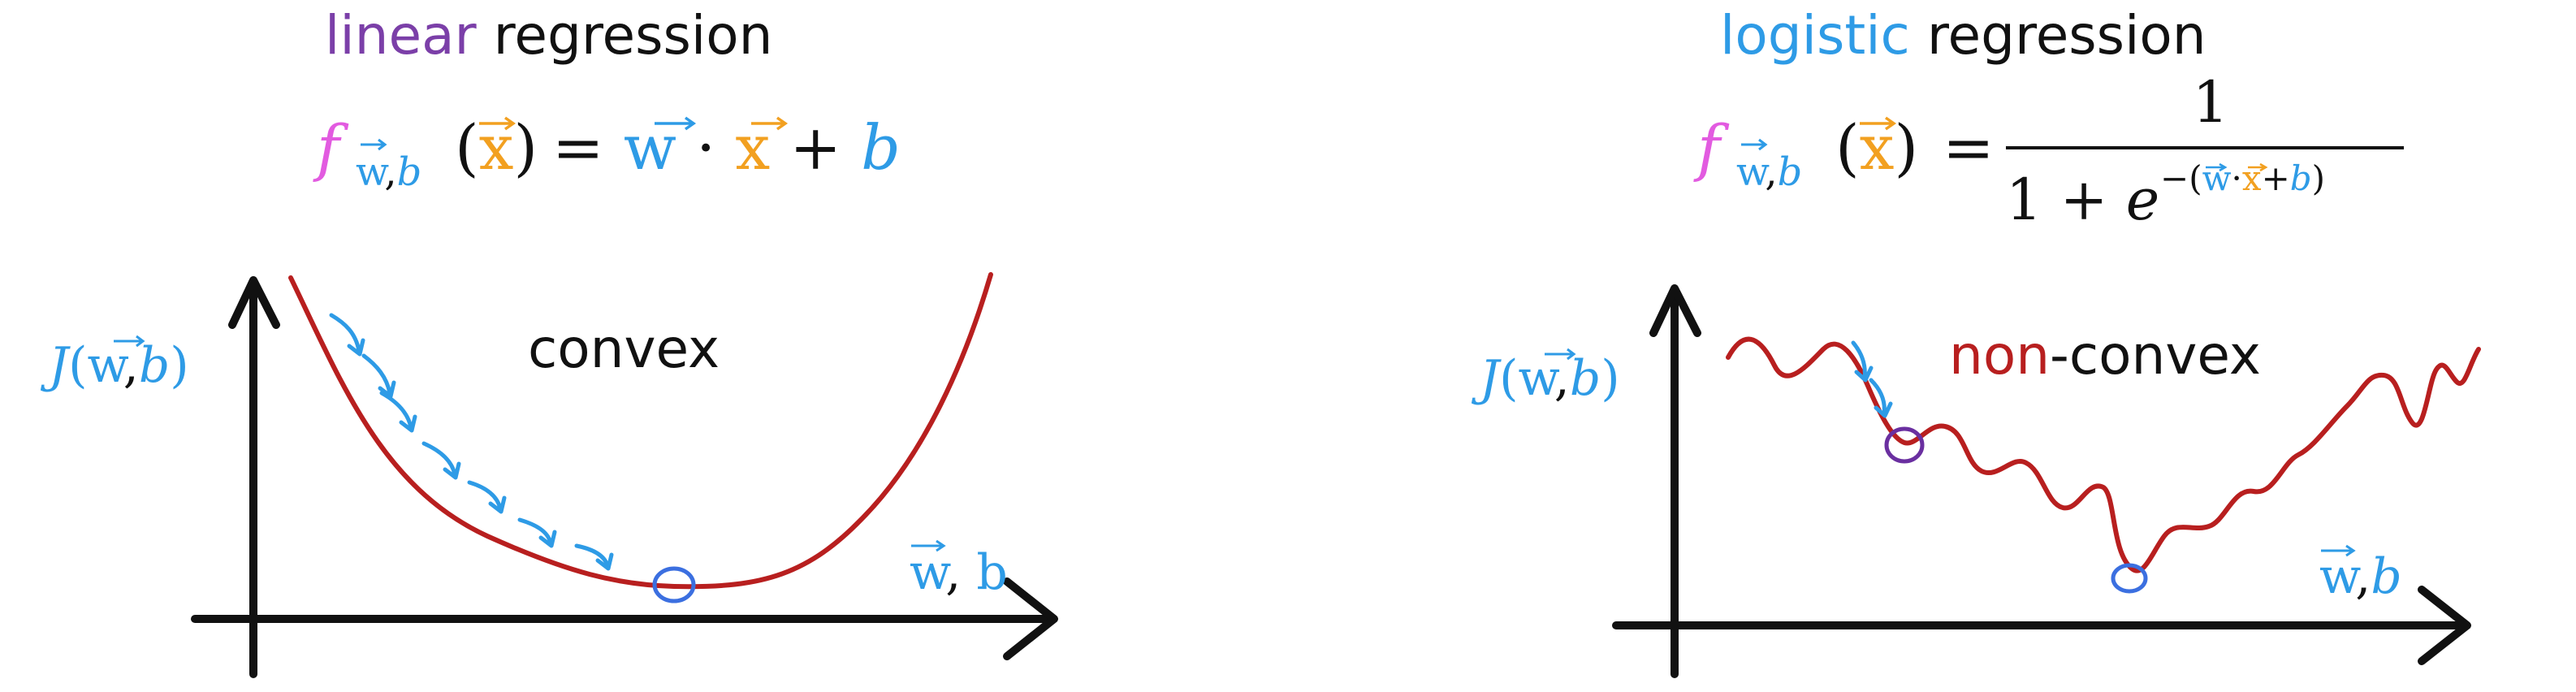 The height and width of the screenshot is (692, 2576). I want to click on left-formula-rhs: = w · x + b, so click(726, 147).